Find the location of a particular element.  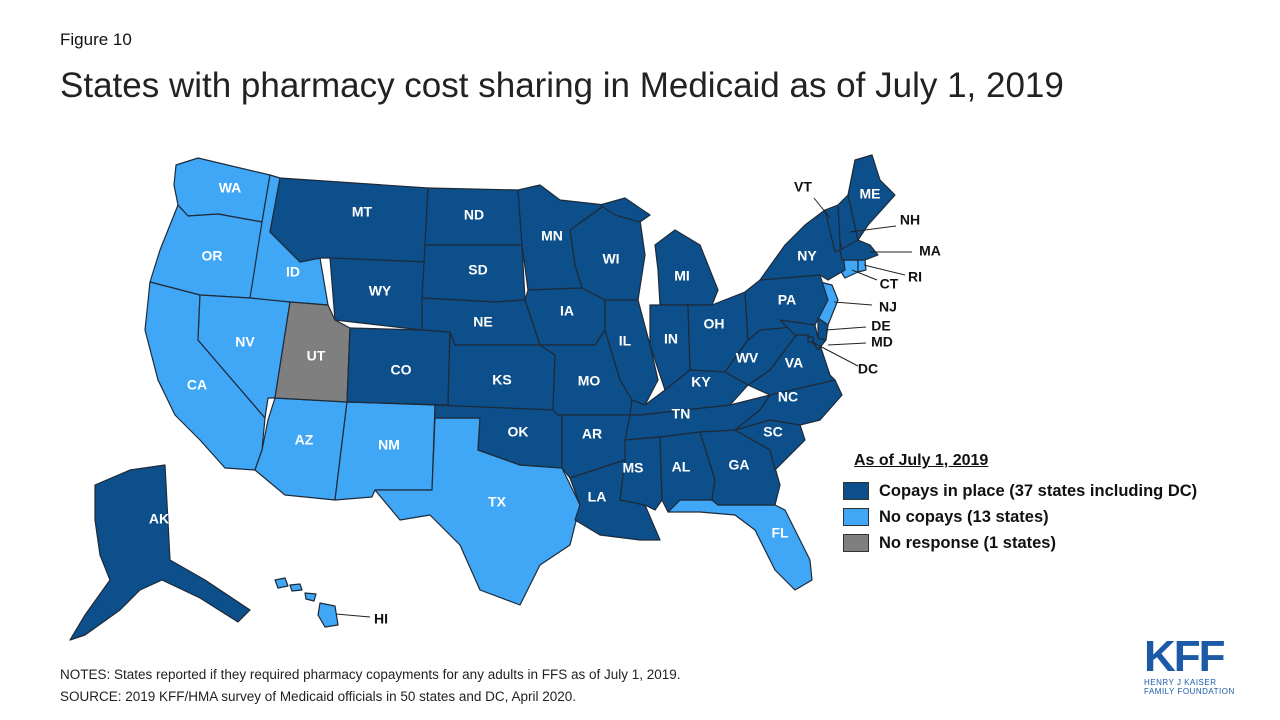

legend-title: As of July 1, 2019 is located at coordinates (921, 460).